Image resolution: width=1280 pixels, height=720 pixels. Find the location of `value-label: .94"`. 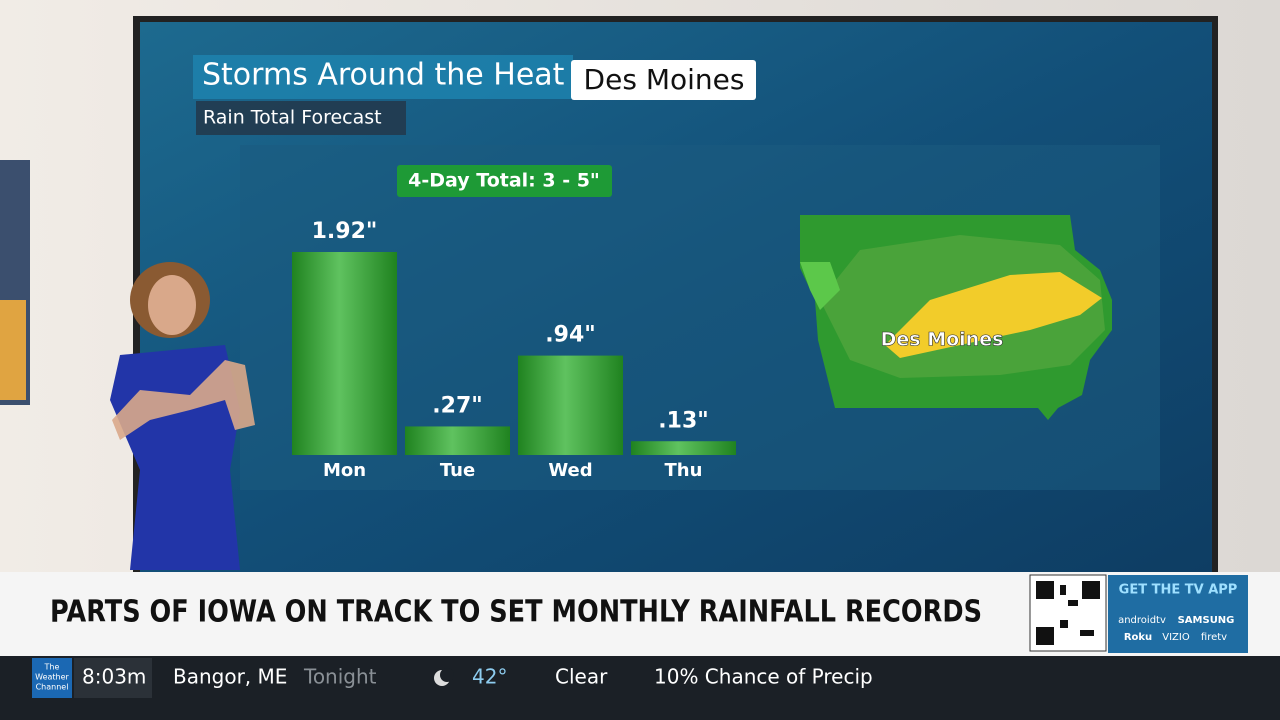

value-label: .94" is located at coordinates (570, 335).